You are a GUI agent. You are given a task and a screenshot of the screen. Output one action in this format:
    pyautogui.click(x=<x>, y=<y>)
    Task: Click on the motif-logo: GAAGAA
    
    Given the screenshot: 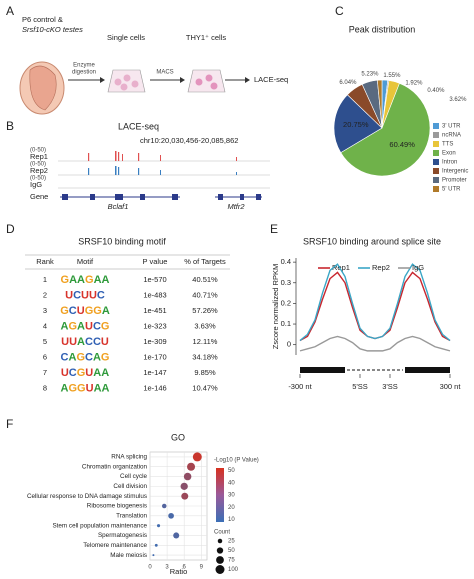 What is the action you would take?
    pyautogui.click(x=85, y=280)
    